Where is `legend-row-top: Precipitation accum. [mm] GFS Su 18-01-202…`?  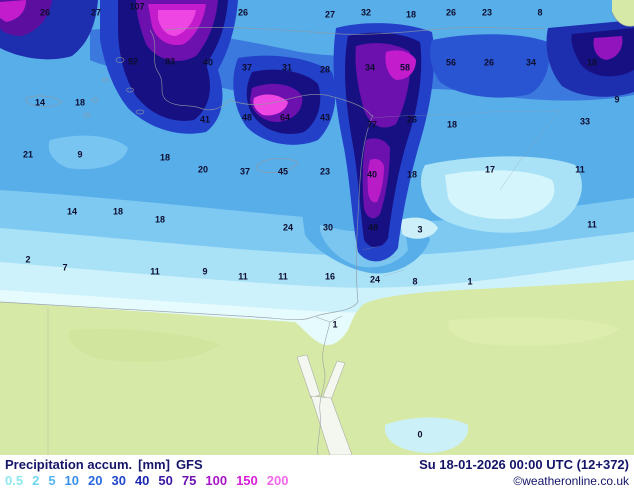 legend-row-top: Precipitation accum. [mm] GFS Su 18-01-202… is located at coordinates (317, 464).